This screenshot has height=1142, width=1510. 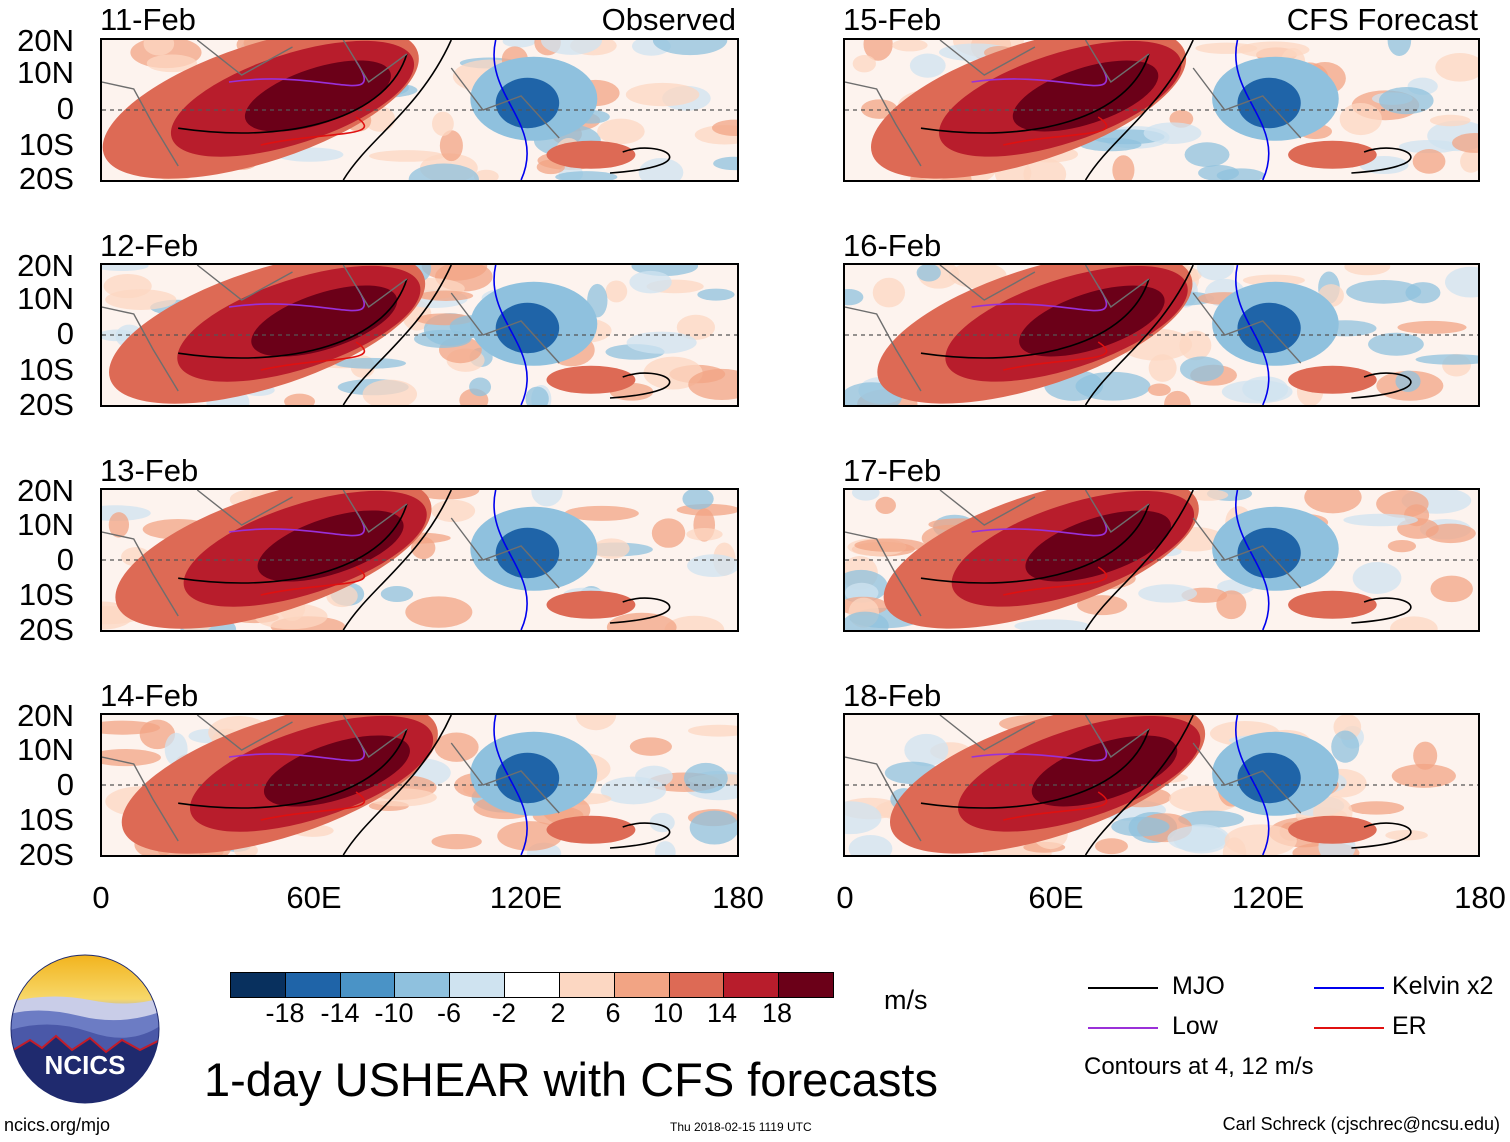 I want to click on colorbar-units: m/s, so click(x=906, y=1000).